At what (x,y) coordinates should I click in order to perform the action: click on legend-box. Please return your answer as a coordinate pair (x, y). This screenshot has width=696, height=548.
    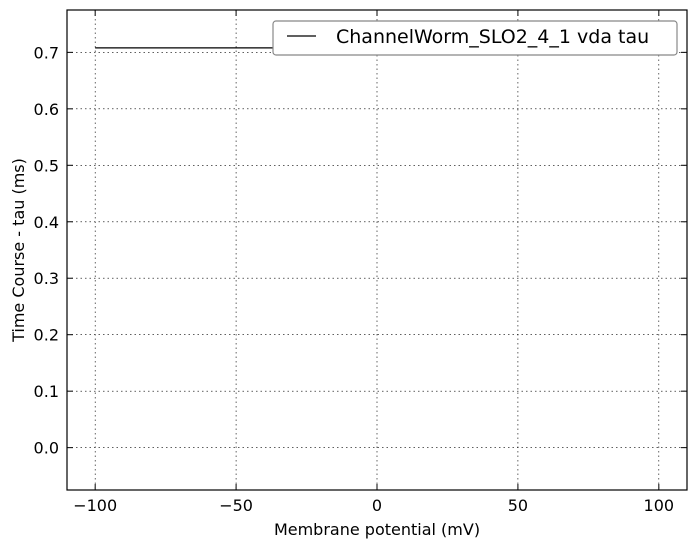
    Looking at the image, I should click on (475, 38).